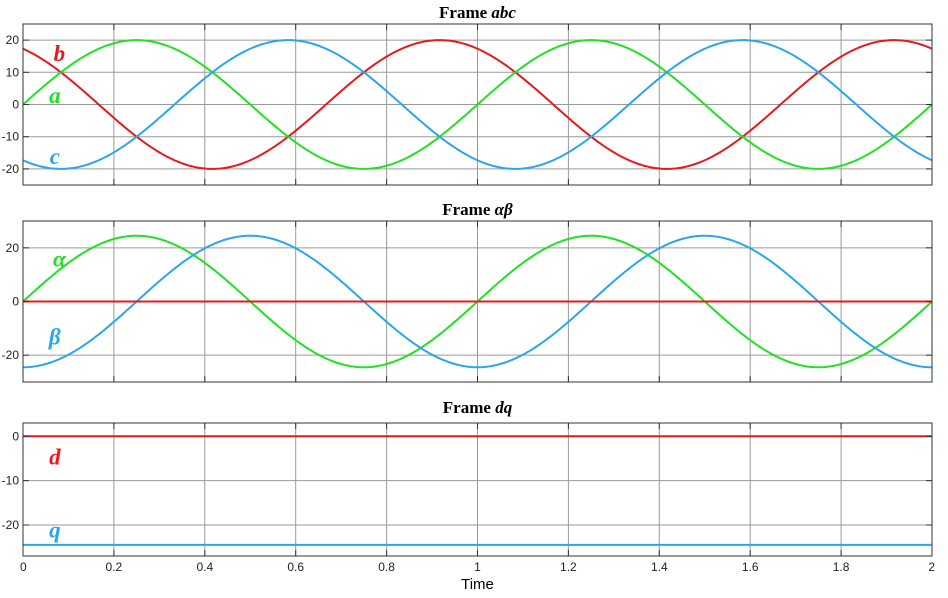 This screenshot has width=948, height=598. What do you see at coordinates (60, 53) in the screenshot?
I see `series-label: b` at bounding box center [60, 53].